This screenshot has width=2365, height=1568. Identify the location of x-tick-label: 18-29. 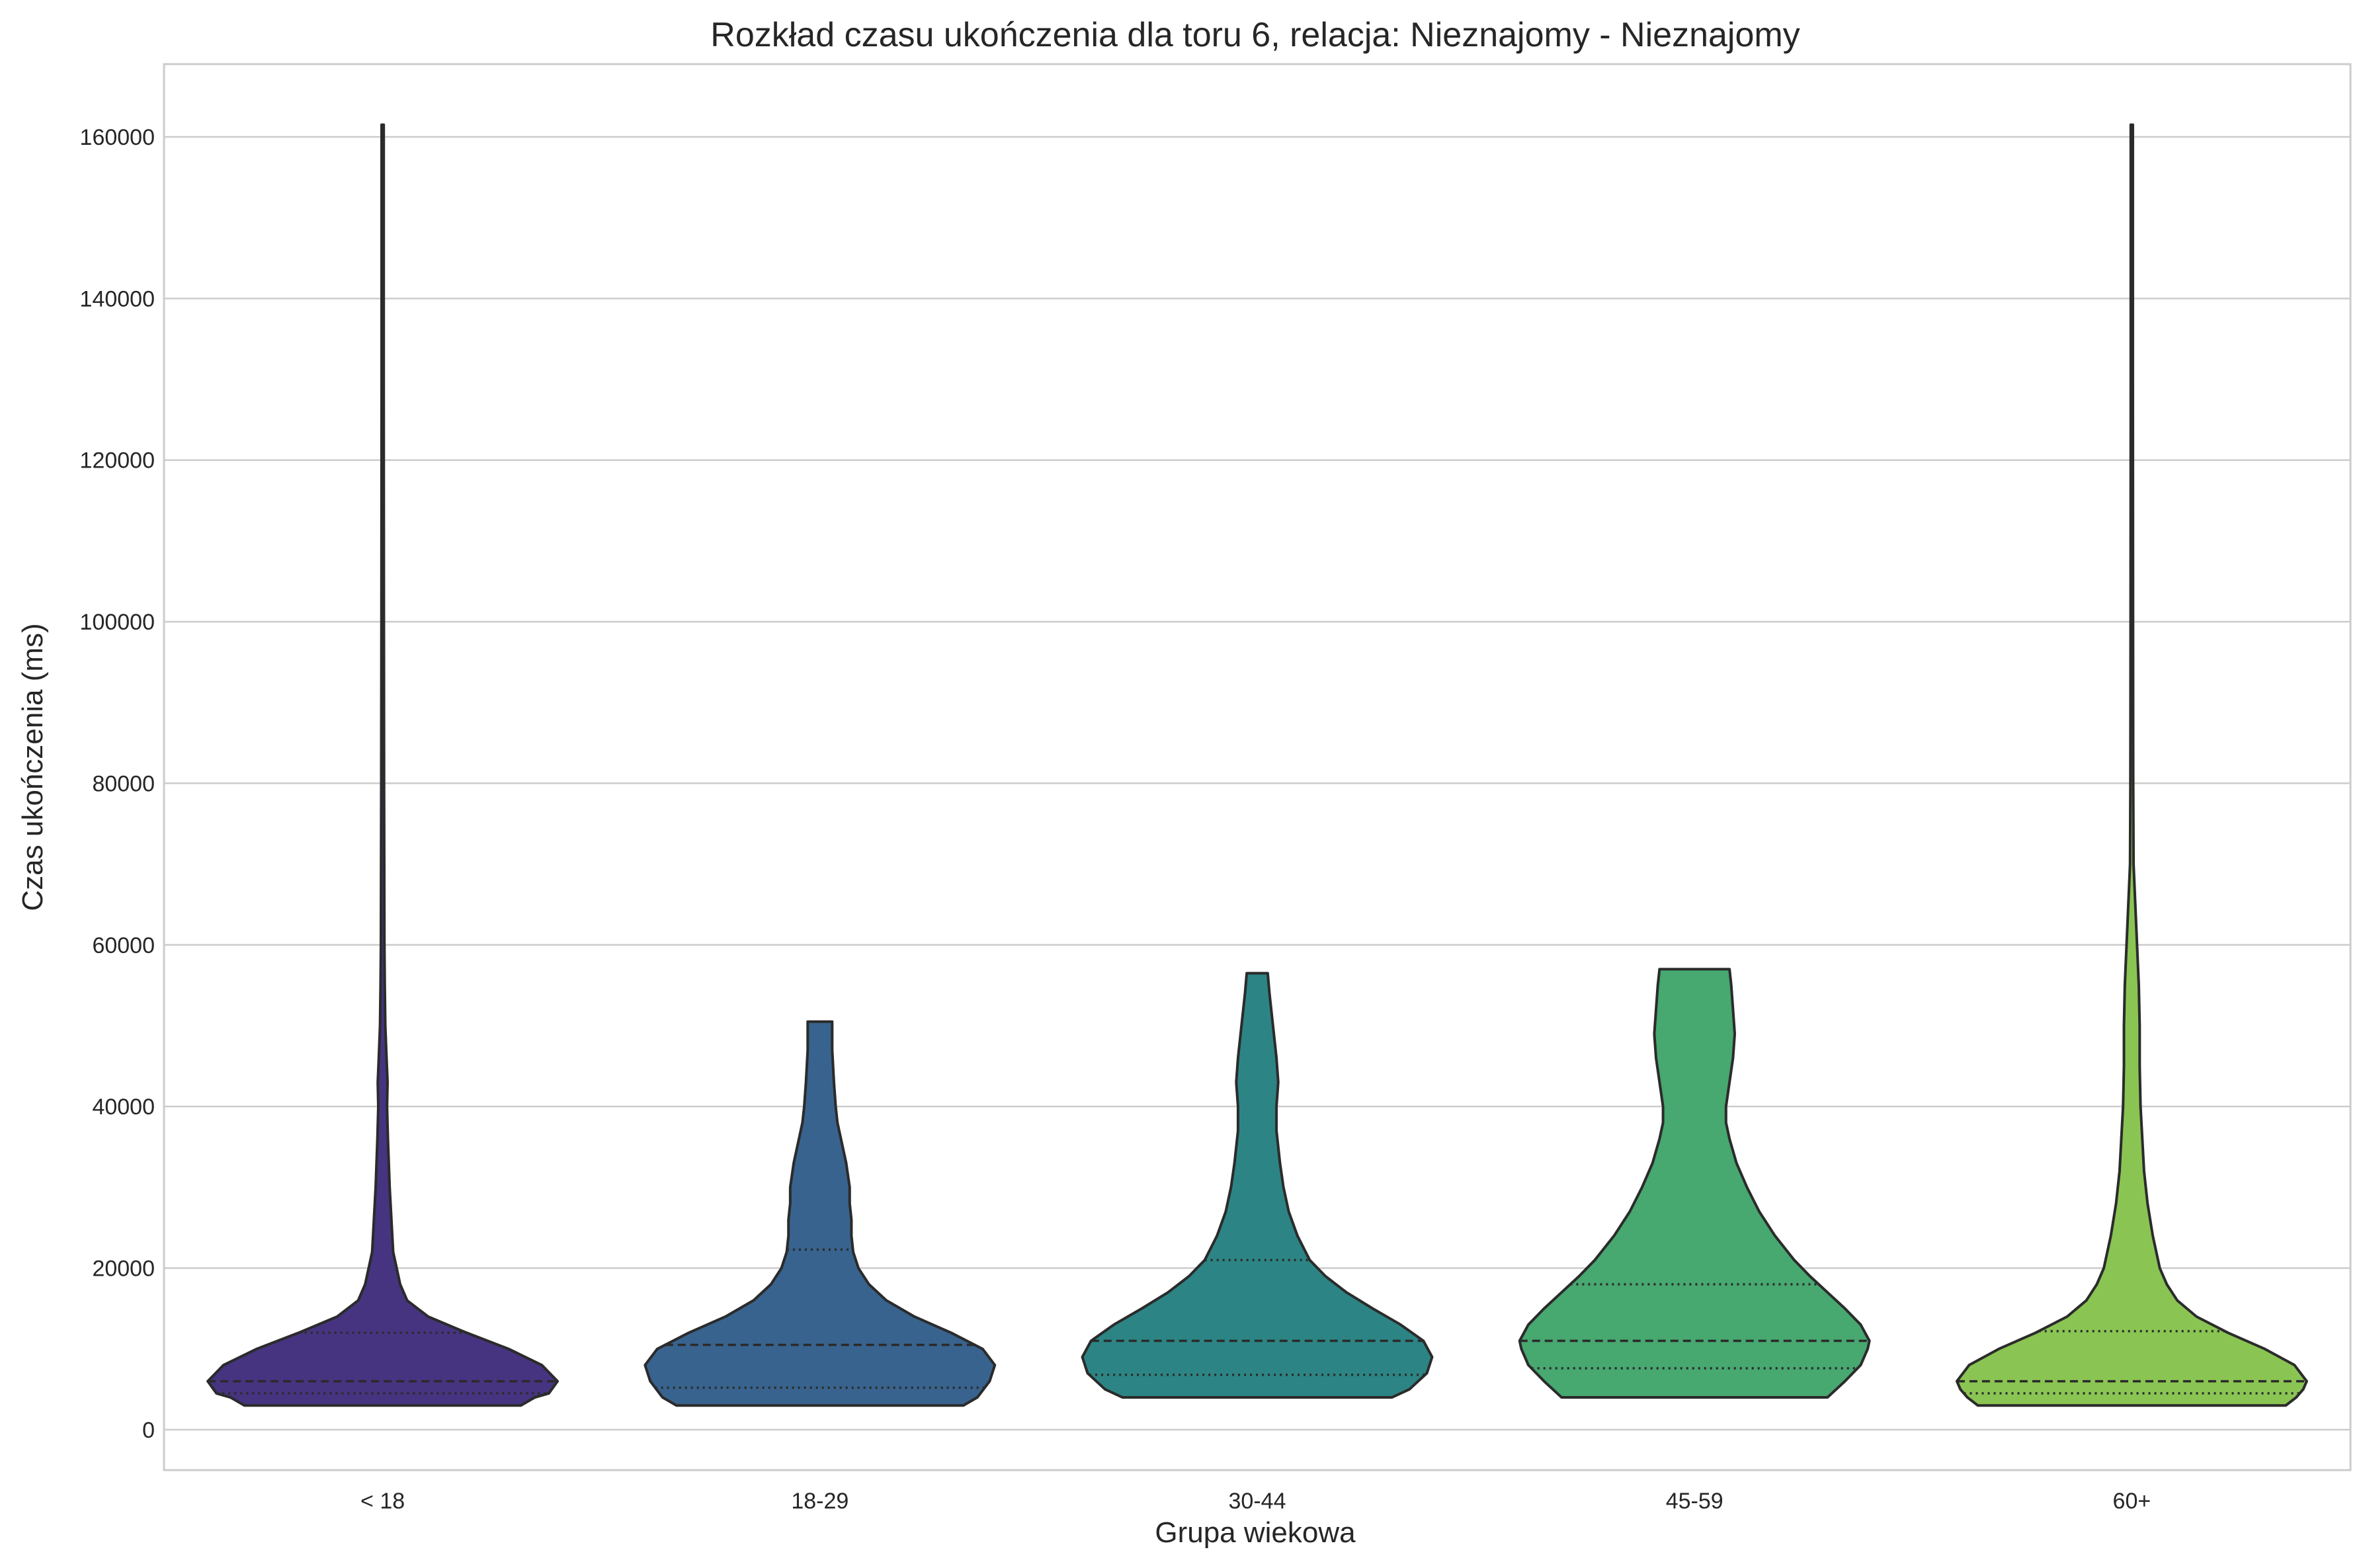
(820, 1501).